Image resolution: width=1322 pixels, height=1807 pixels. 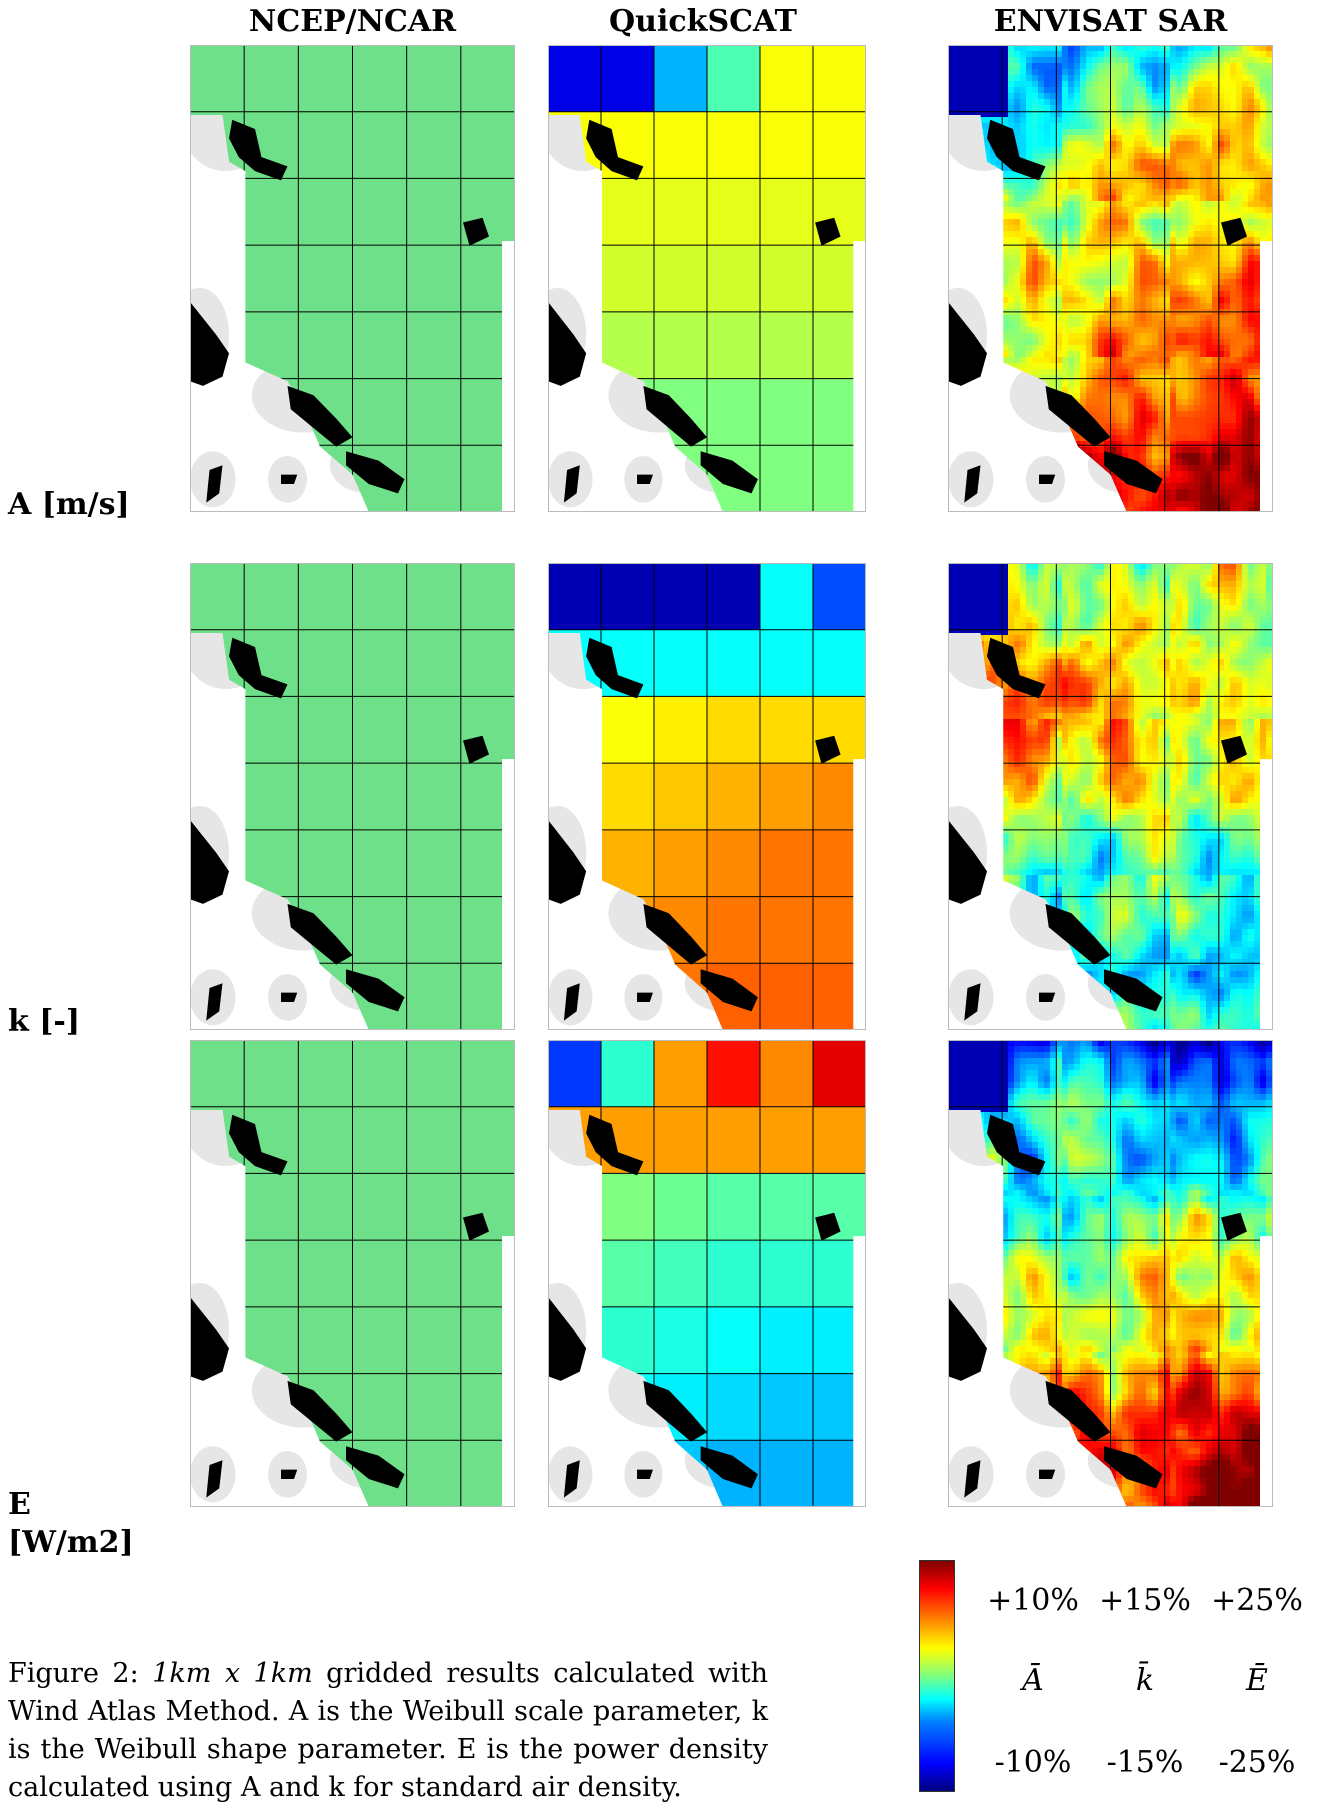 I want to click on map-quickscat-k-svg, so click(x=707, y=796).